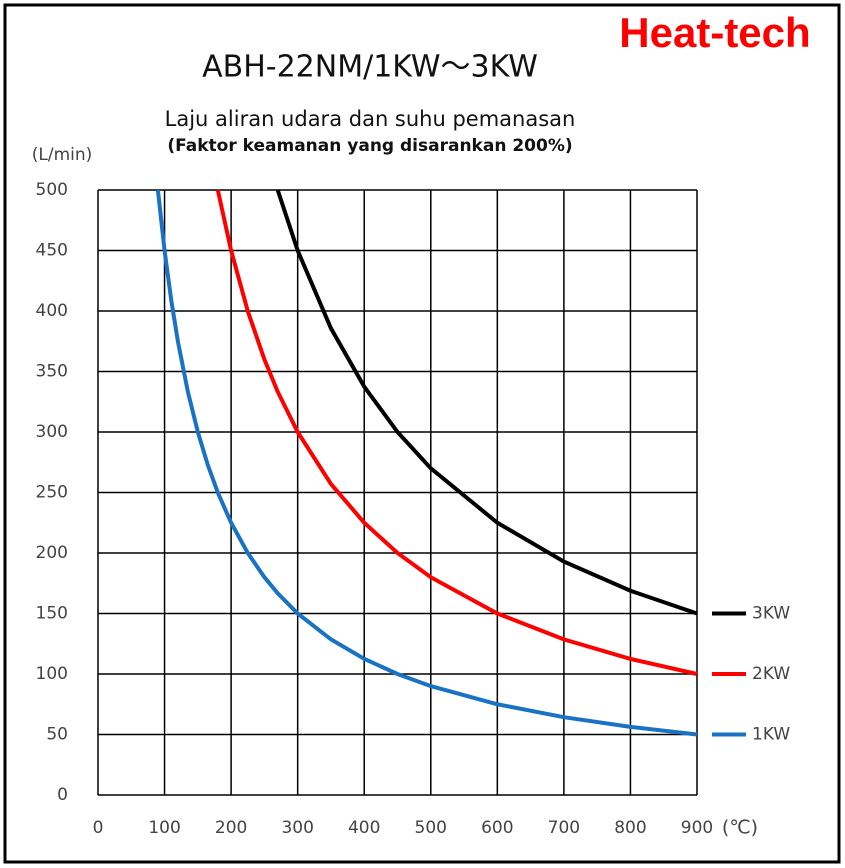 The height and width of the screenshot is (868, 845). What do you see at coordinates (52, 432) in the screenshot?
I see `y-tick-label: 300` at bounding box center [52, 432].